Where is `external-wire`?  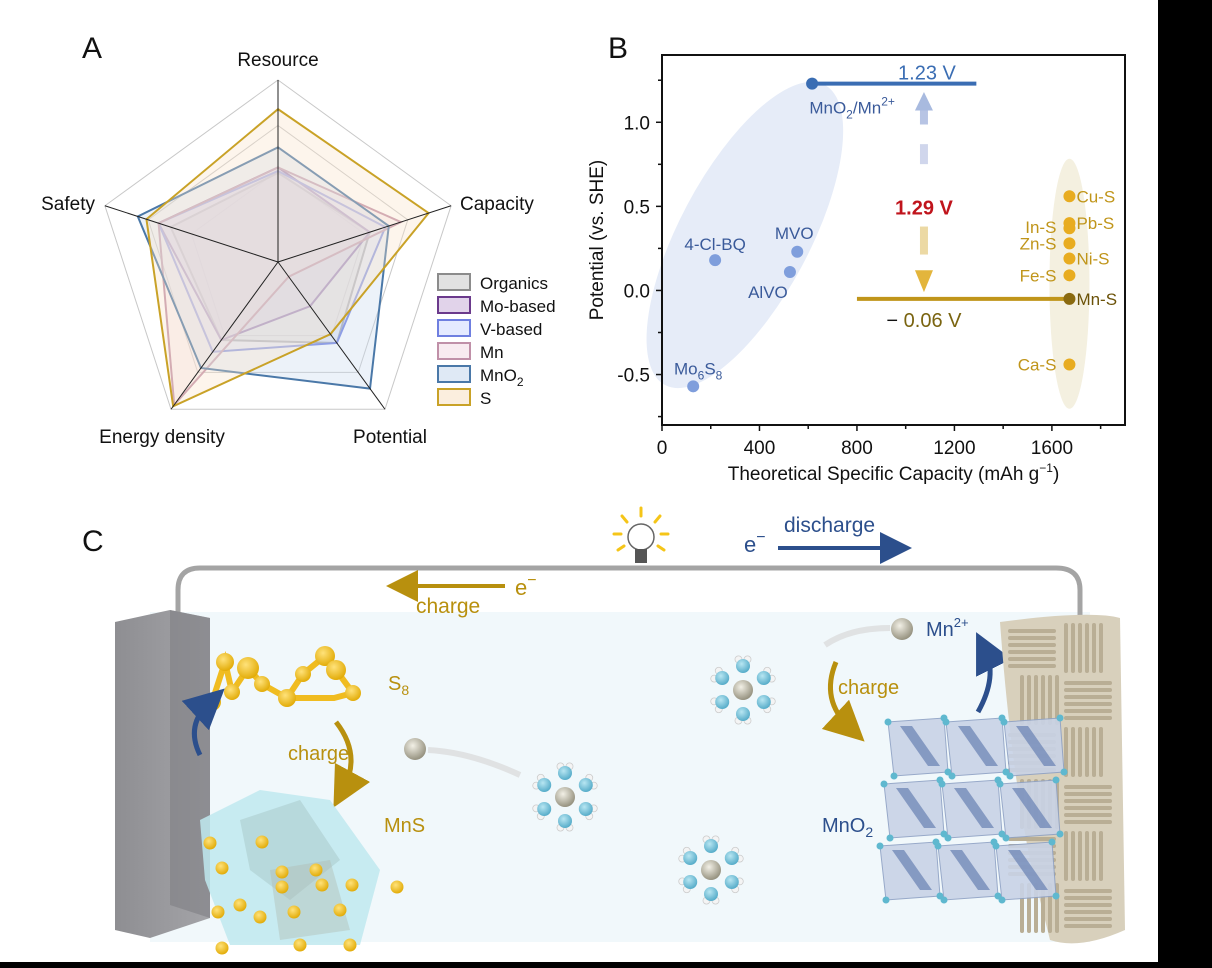 external-wire is located at coordinates (629, 591).